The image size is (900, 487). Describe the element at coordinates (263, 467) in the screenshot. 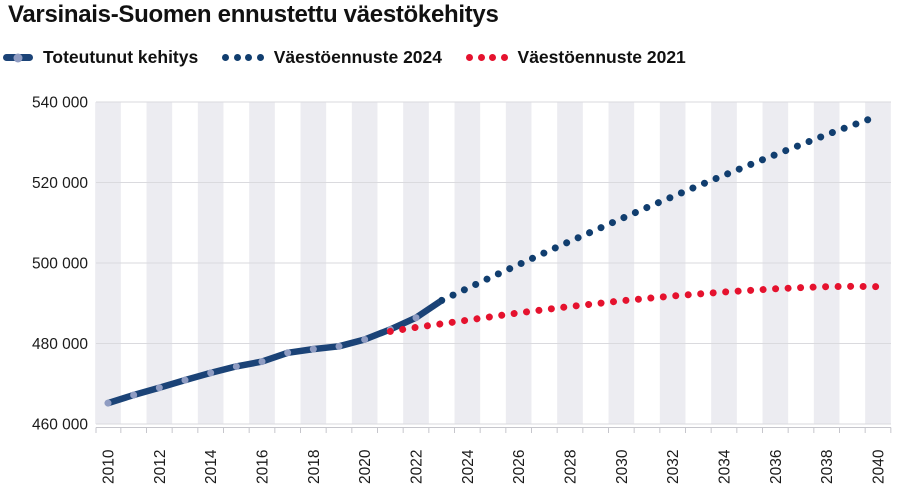

I see `x-tick-label: 2016` at that location.